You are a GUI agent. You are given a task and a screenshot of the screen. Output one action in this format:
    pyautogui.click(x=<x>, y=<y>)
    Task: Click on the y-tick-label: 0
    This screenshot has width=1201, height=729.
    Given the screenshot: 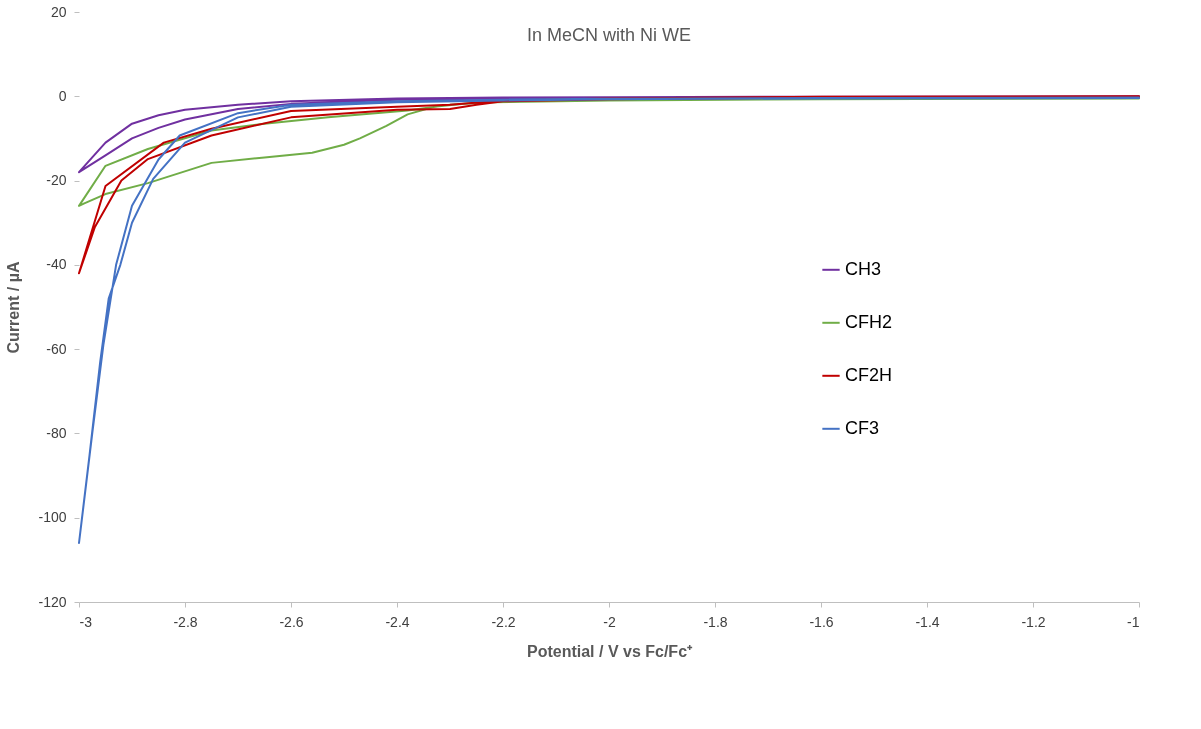 What is the action you would take?
    pyautogui.click(x=62, y=95)
    